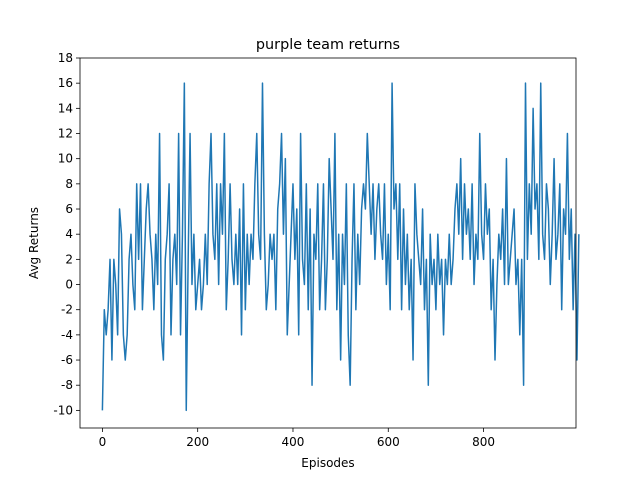 This screenshot has width=640, height=480. What do you see at coordinates (69, 209) in the screenshot?
I see `y-tick-label: 6` at bounding box center [69, 209].